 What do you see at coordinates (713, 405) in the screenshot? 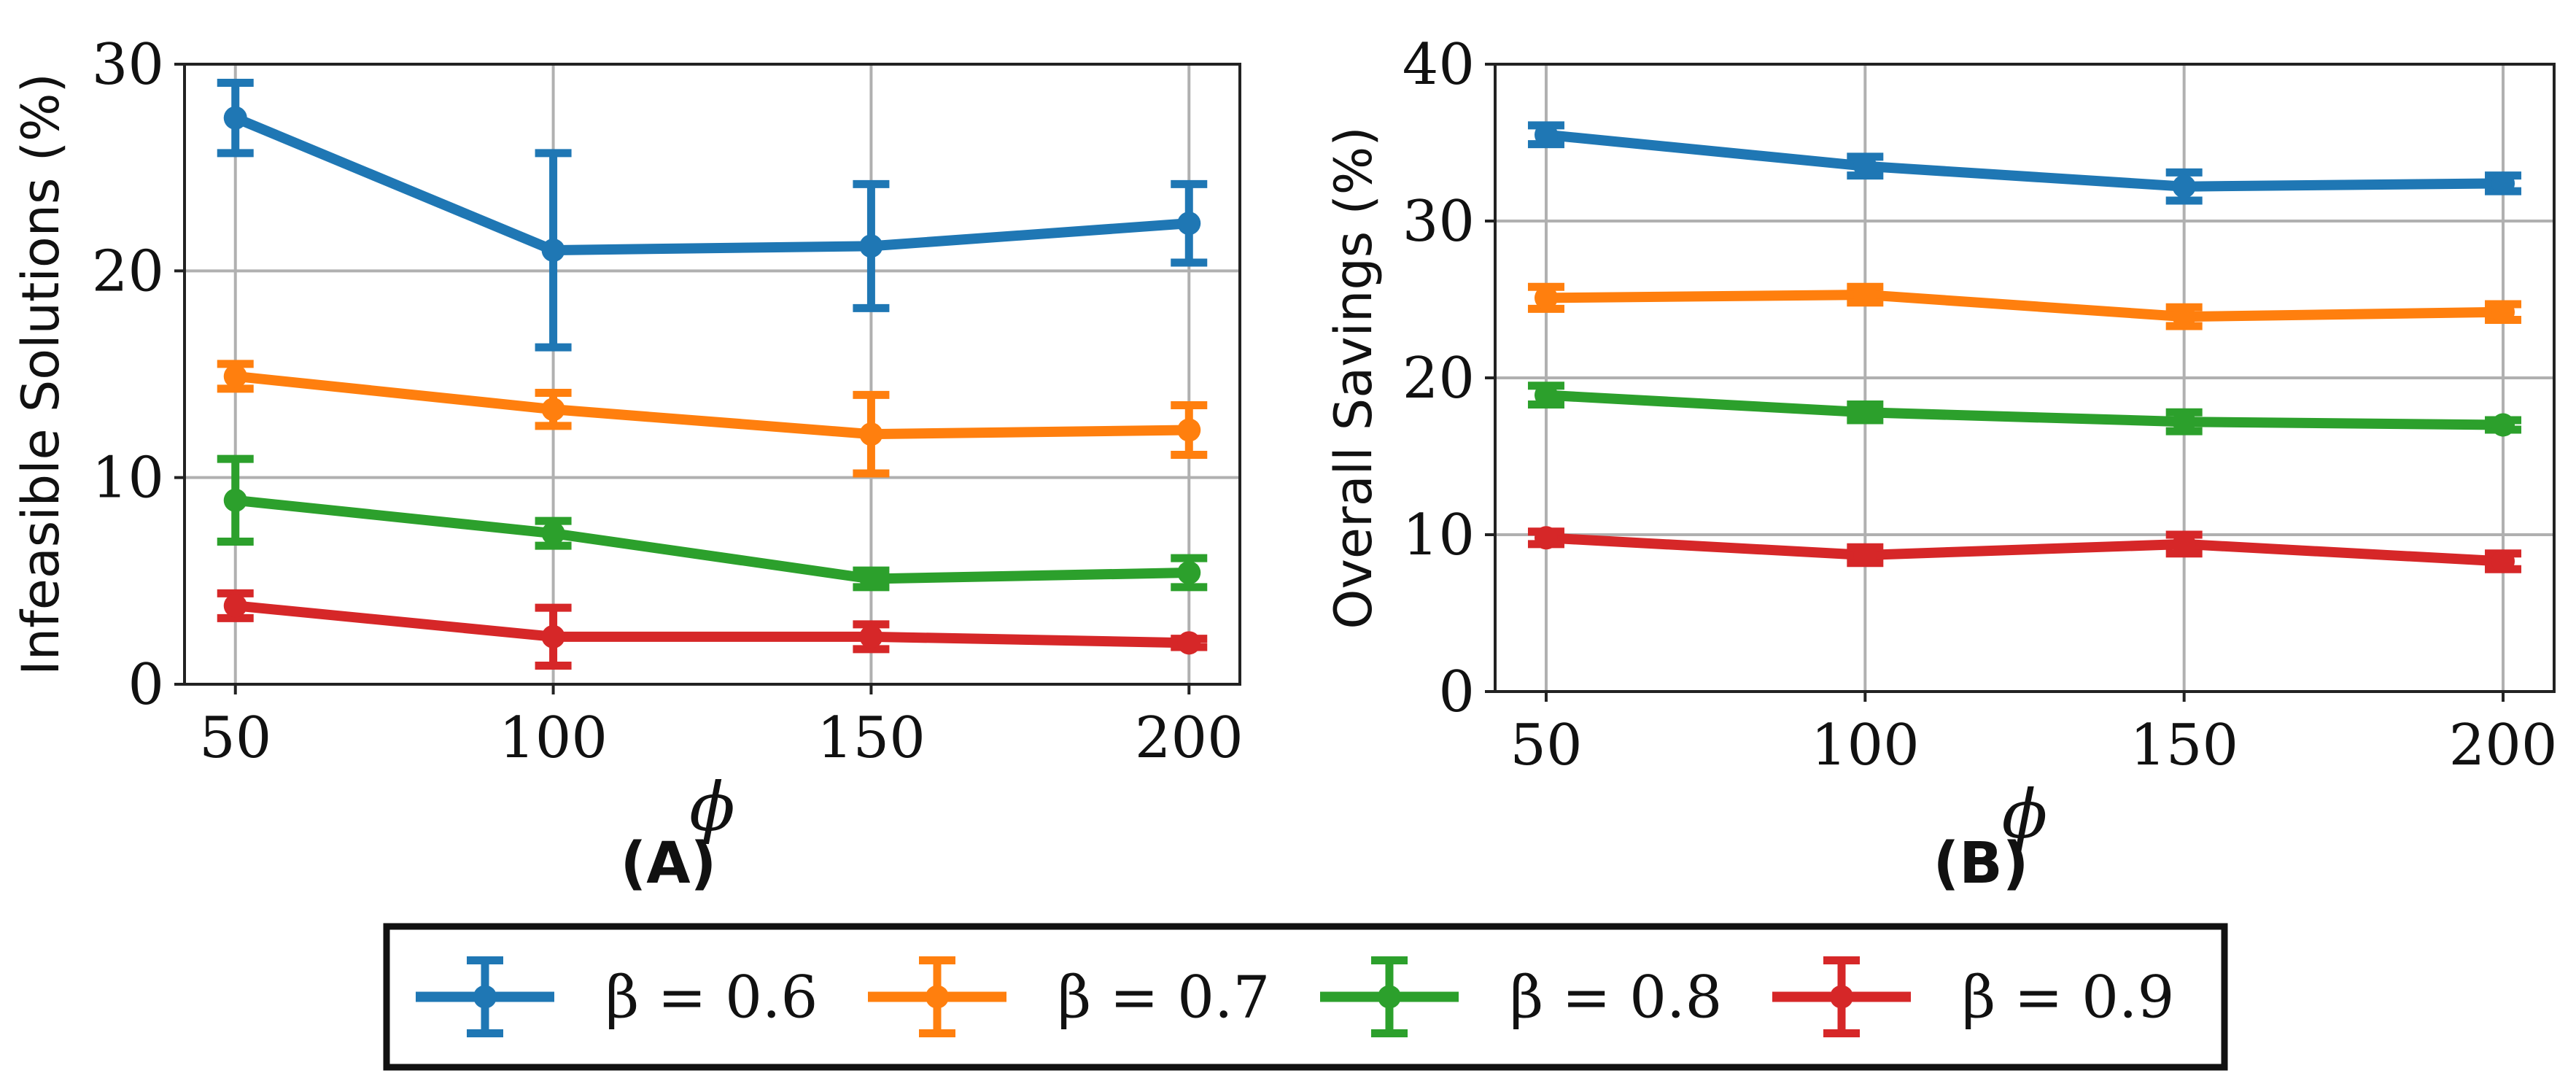
I see `p0-series-1-line` at bounding box center [713, 405].